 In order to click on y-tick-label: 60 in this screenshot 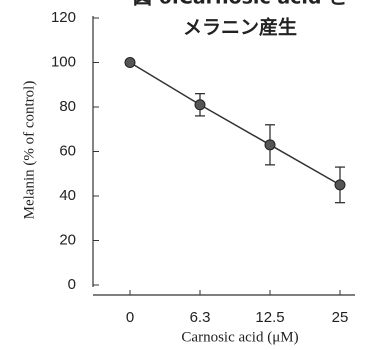, I will do `click(67, 150)`.